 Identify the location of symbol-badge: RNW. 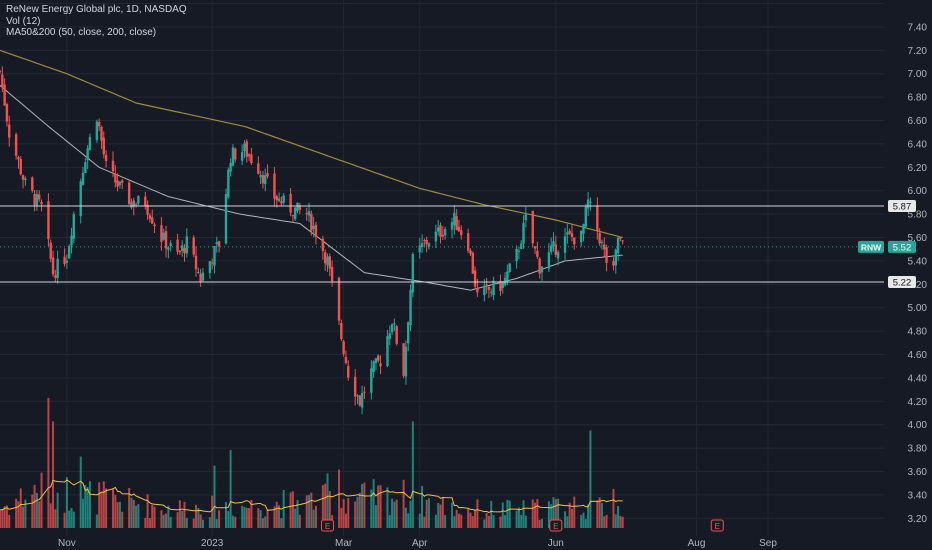
(871, 246).